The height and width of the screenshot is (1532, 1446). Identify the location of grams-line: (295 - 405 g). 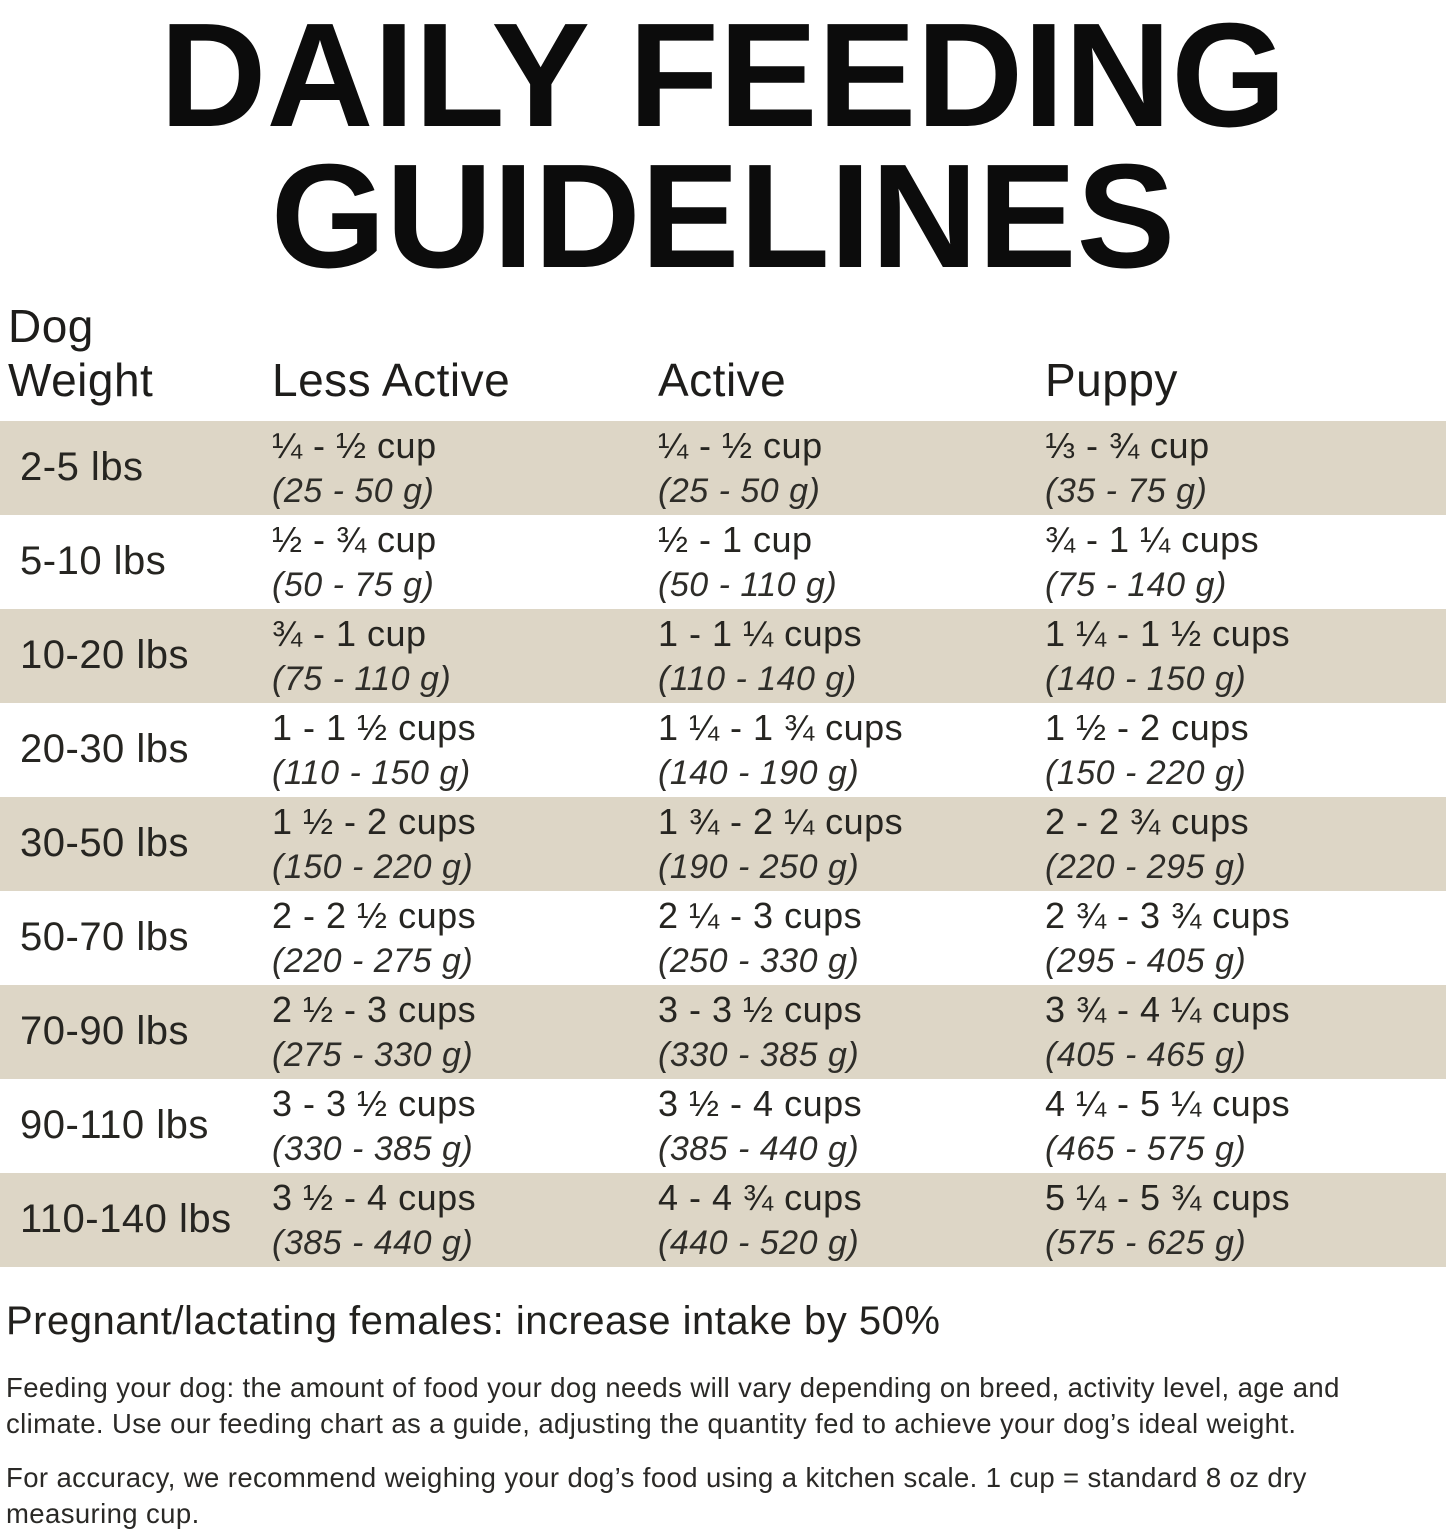
(1146, 960).